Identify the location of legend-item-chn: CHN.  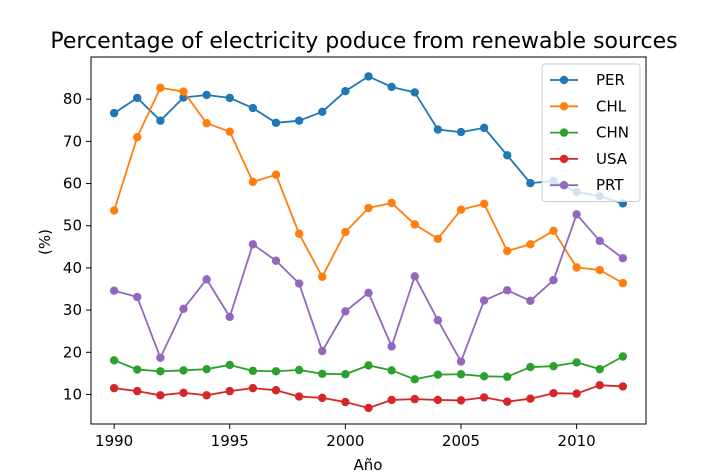
(589, 133).